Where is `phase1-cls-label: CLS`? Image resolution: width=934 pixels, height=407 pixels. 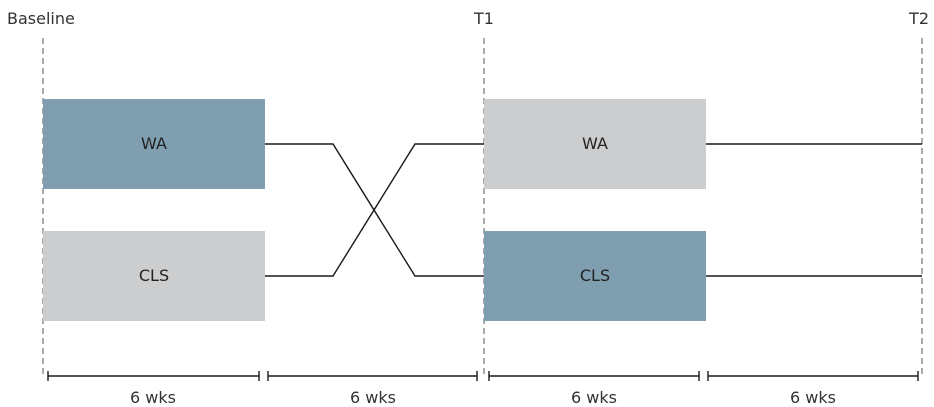 phase1-cls-label: CLS is located at coordinates (154, 275).